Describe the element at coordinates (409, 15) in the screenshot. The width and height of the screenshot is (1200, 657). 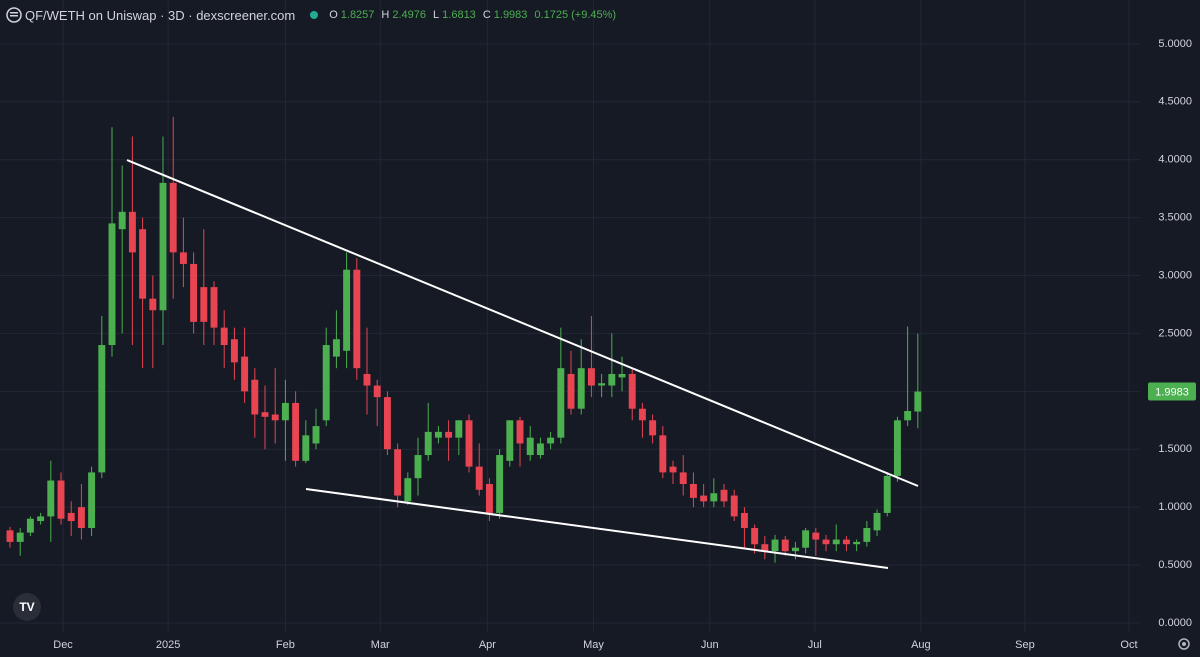
I see `high-value: 2.4976` at that location.